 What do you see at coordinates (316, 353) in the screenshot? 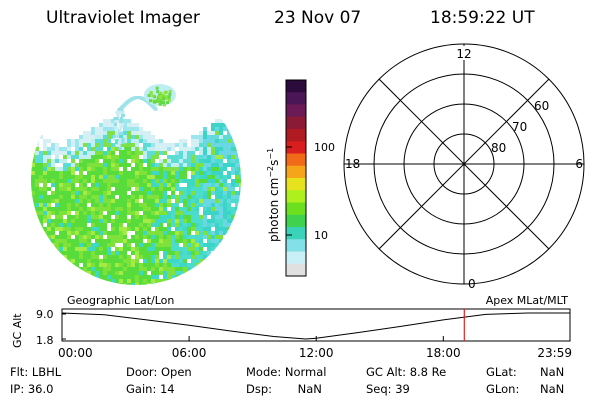
I see `x-tick-label: 12:00` at bounding box center [316, 353].